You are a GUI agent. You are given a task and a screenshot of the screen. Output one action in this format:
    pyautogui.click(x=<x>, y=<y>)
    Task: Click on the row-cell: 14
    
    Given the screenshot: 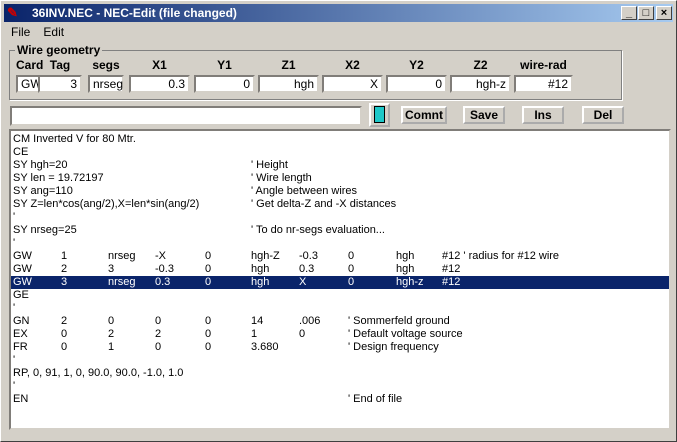 What is the action you would take?
    pyautogui.click(x=257, y=321)
    